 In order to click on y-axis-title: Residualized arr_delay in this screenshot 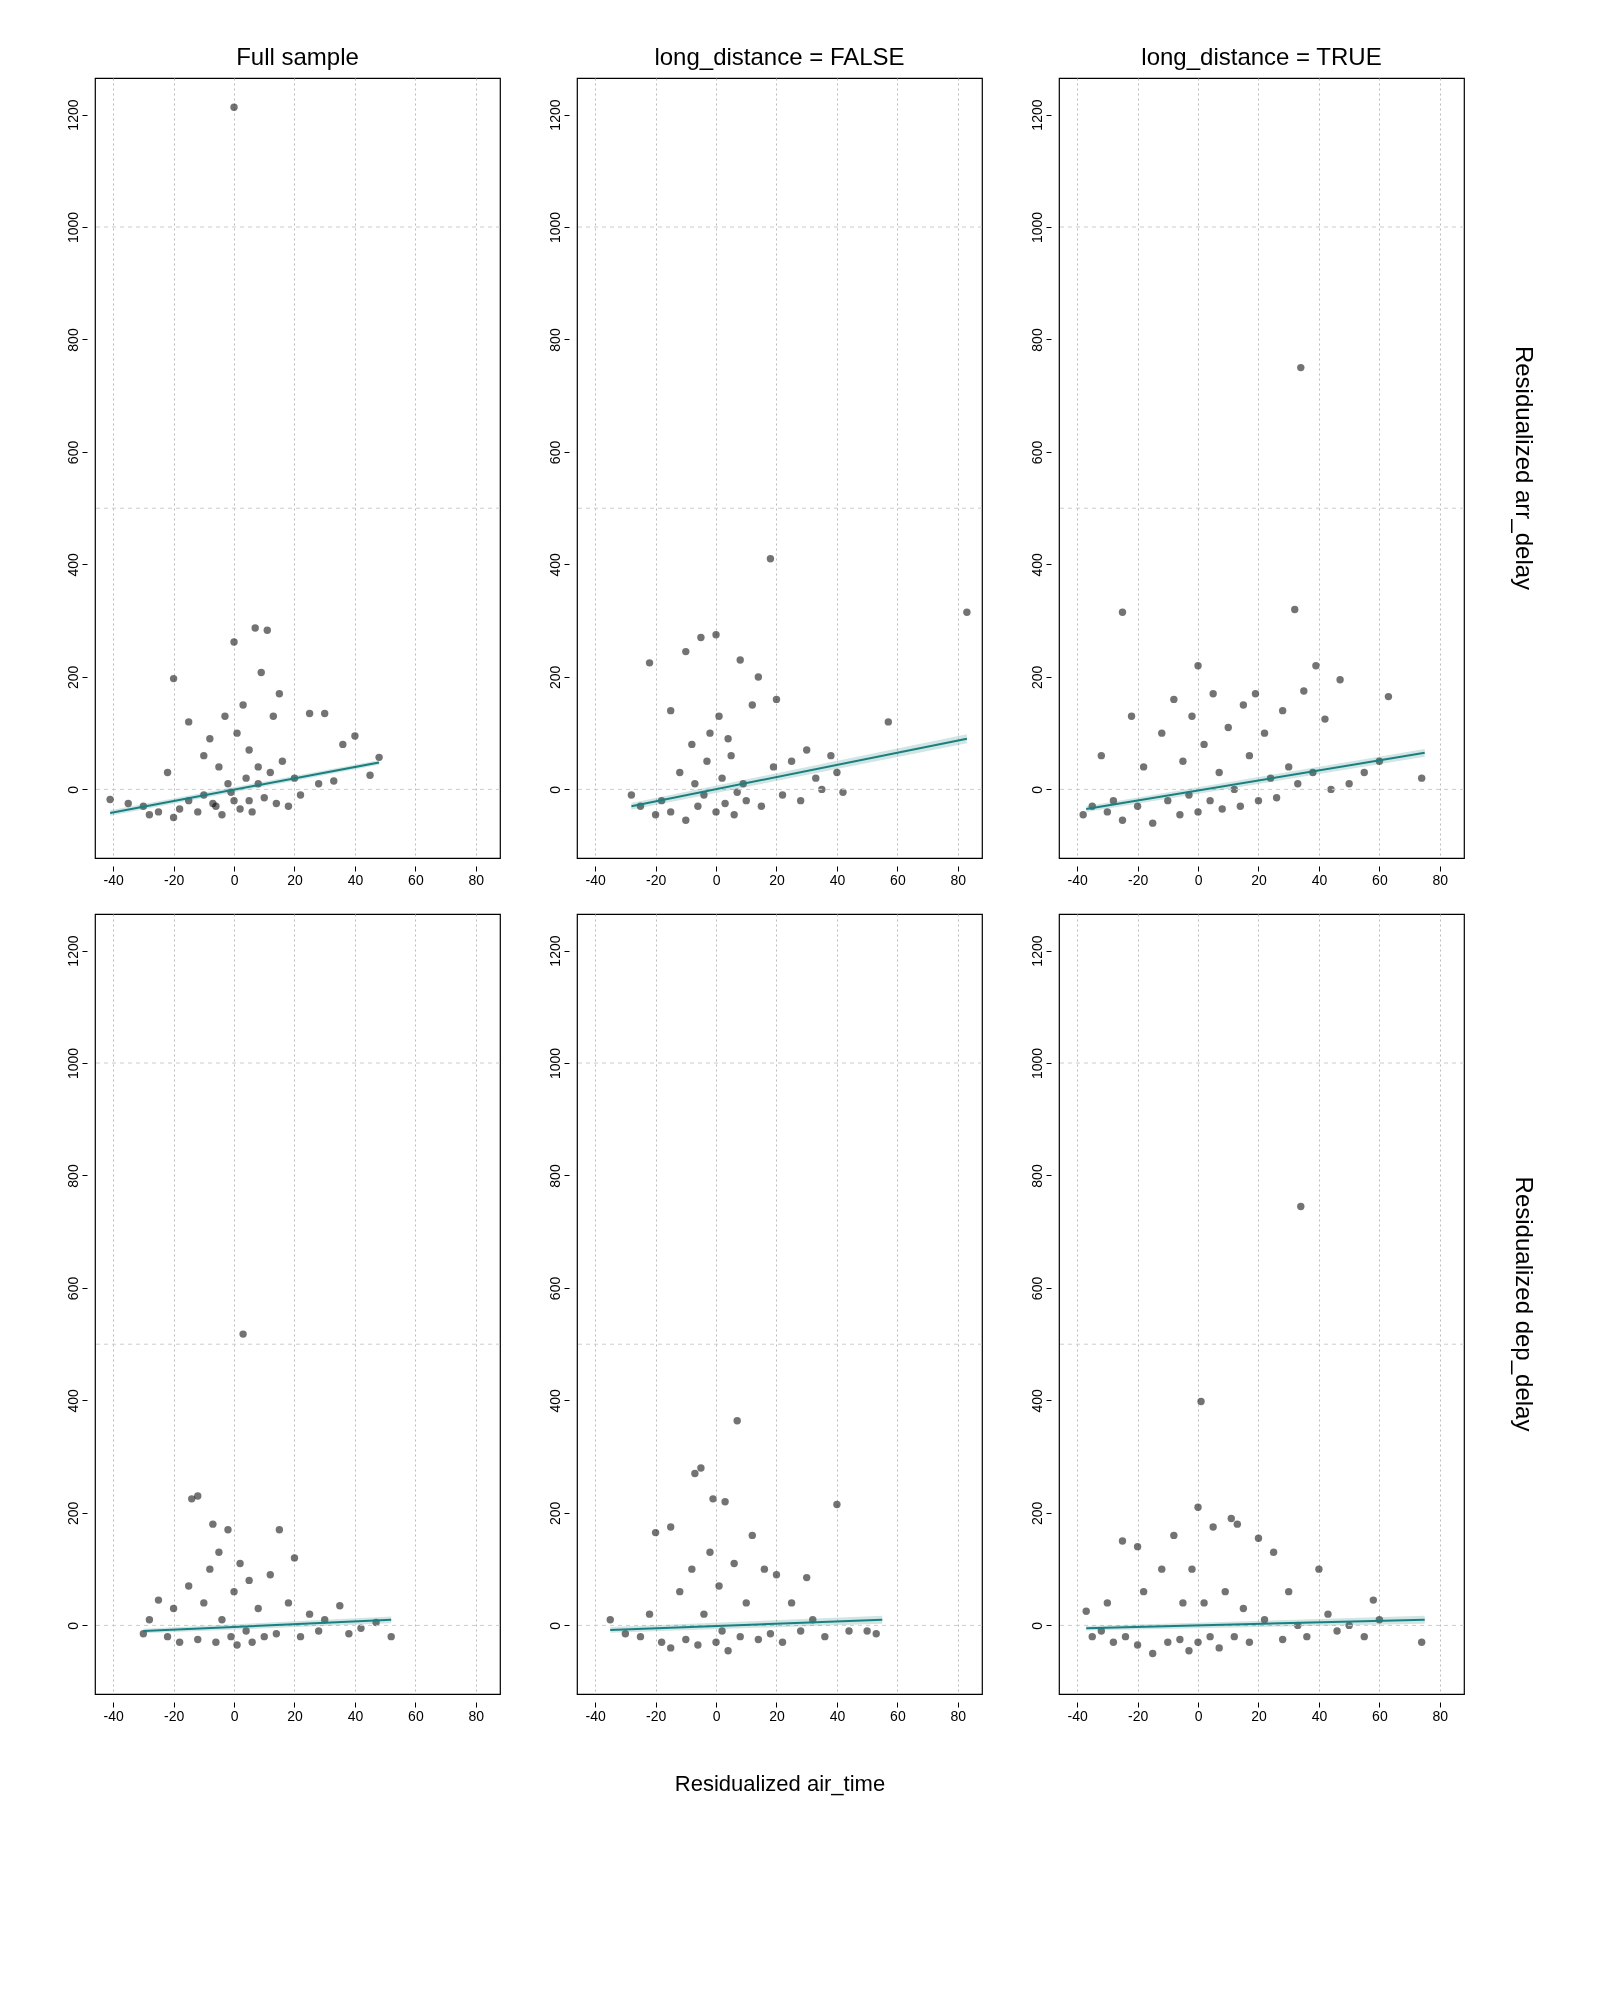, I will do `click(1524, 468)`.